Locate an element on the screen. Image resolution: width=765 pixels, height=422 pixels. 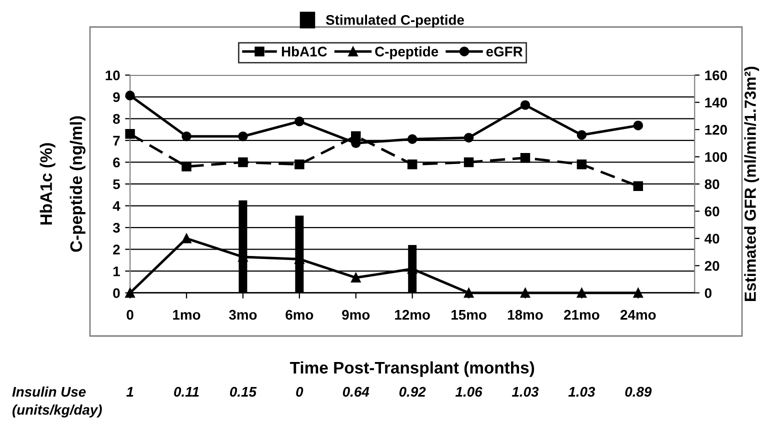
legend-label: eGFR is located at coordinates (504, 51).